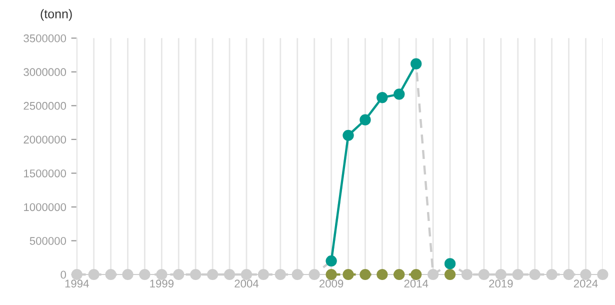 The height and width of the screenshot is (305, 615). I want to click on y-axis-title: (tonn), so click(56, 15).